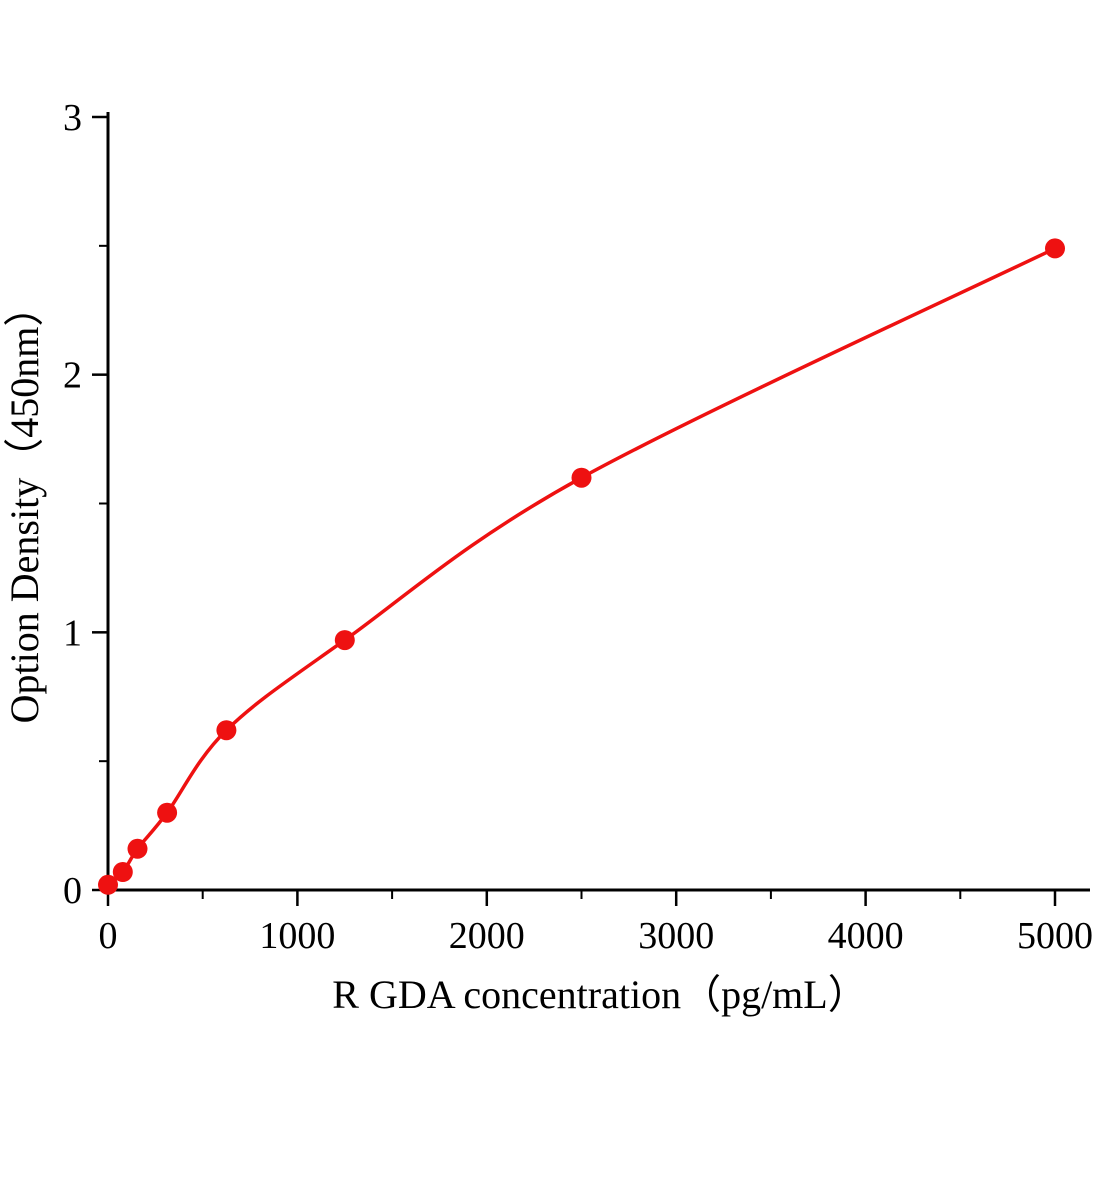 Image resolution: width=1104 pixels, height=1200 pixels. Describe the element at coordinates (72, 633) in the screenshot. I see `y-tick-label: 1` at that location.